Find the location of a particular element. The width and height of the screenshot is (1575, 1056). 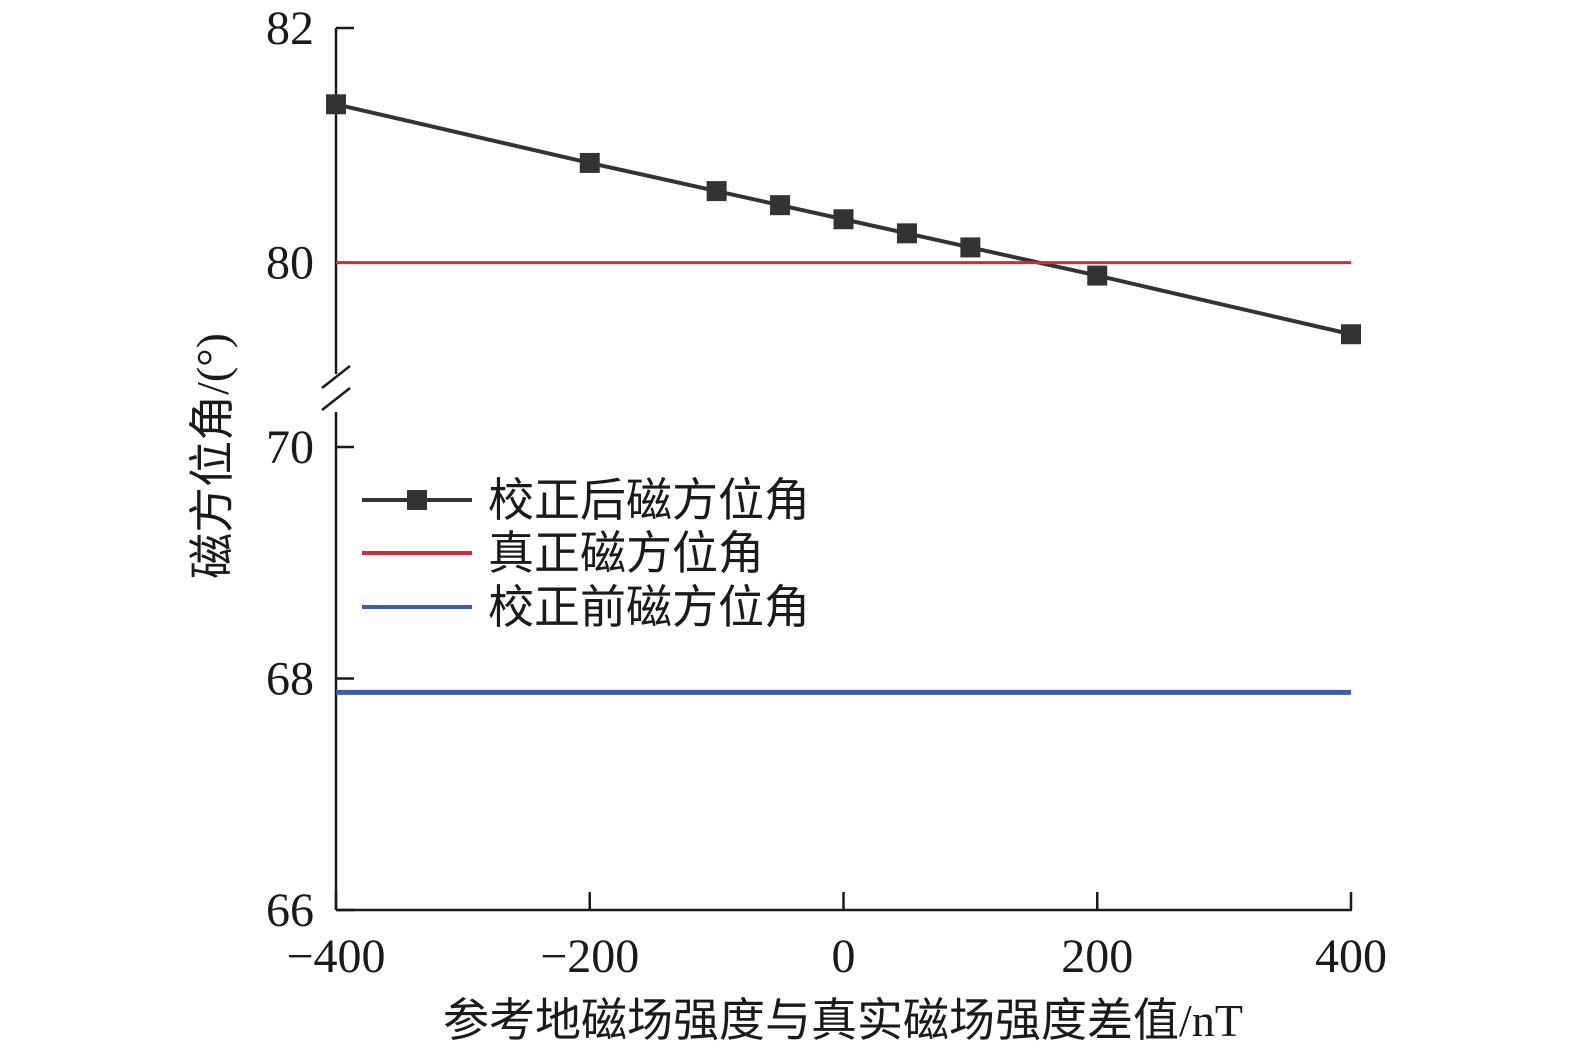

y-tick-label: 68 is located at coordinates (290, 679).